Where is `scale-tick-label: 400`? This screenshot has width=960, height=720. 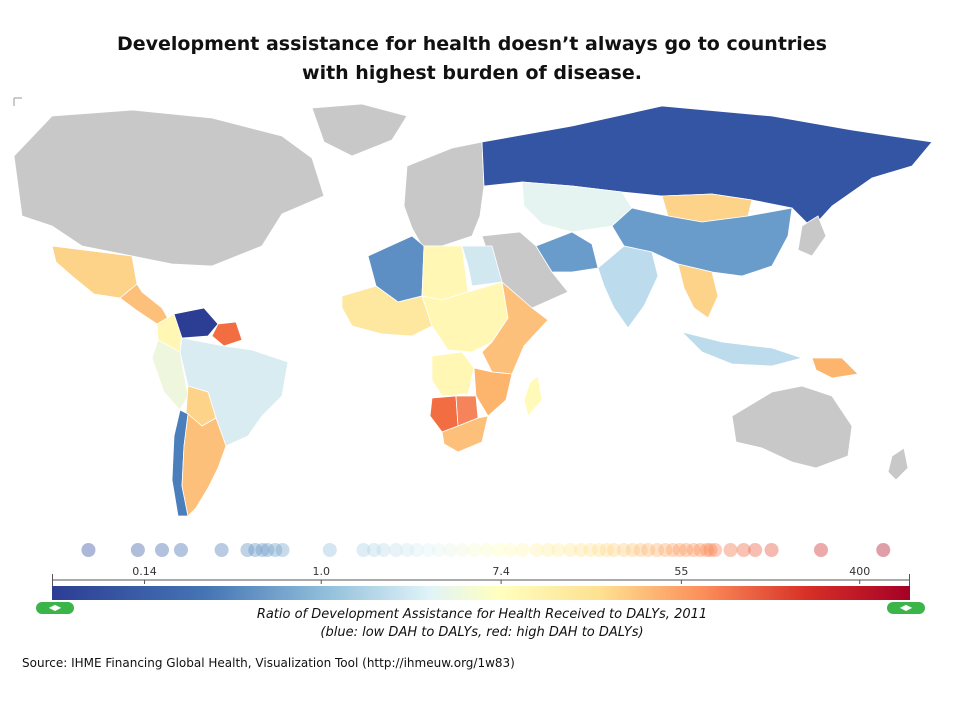 scale-tick-label: 400 is located at coordinates (859, 571).